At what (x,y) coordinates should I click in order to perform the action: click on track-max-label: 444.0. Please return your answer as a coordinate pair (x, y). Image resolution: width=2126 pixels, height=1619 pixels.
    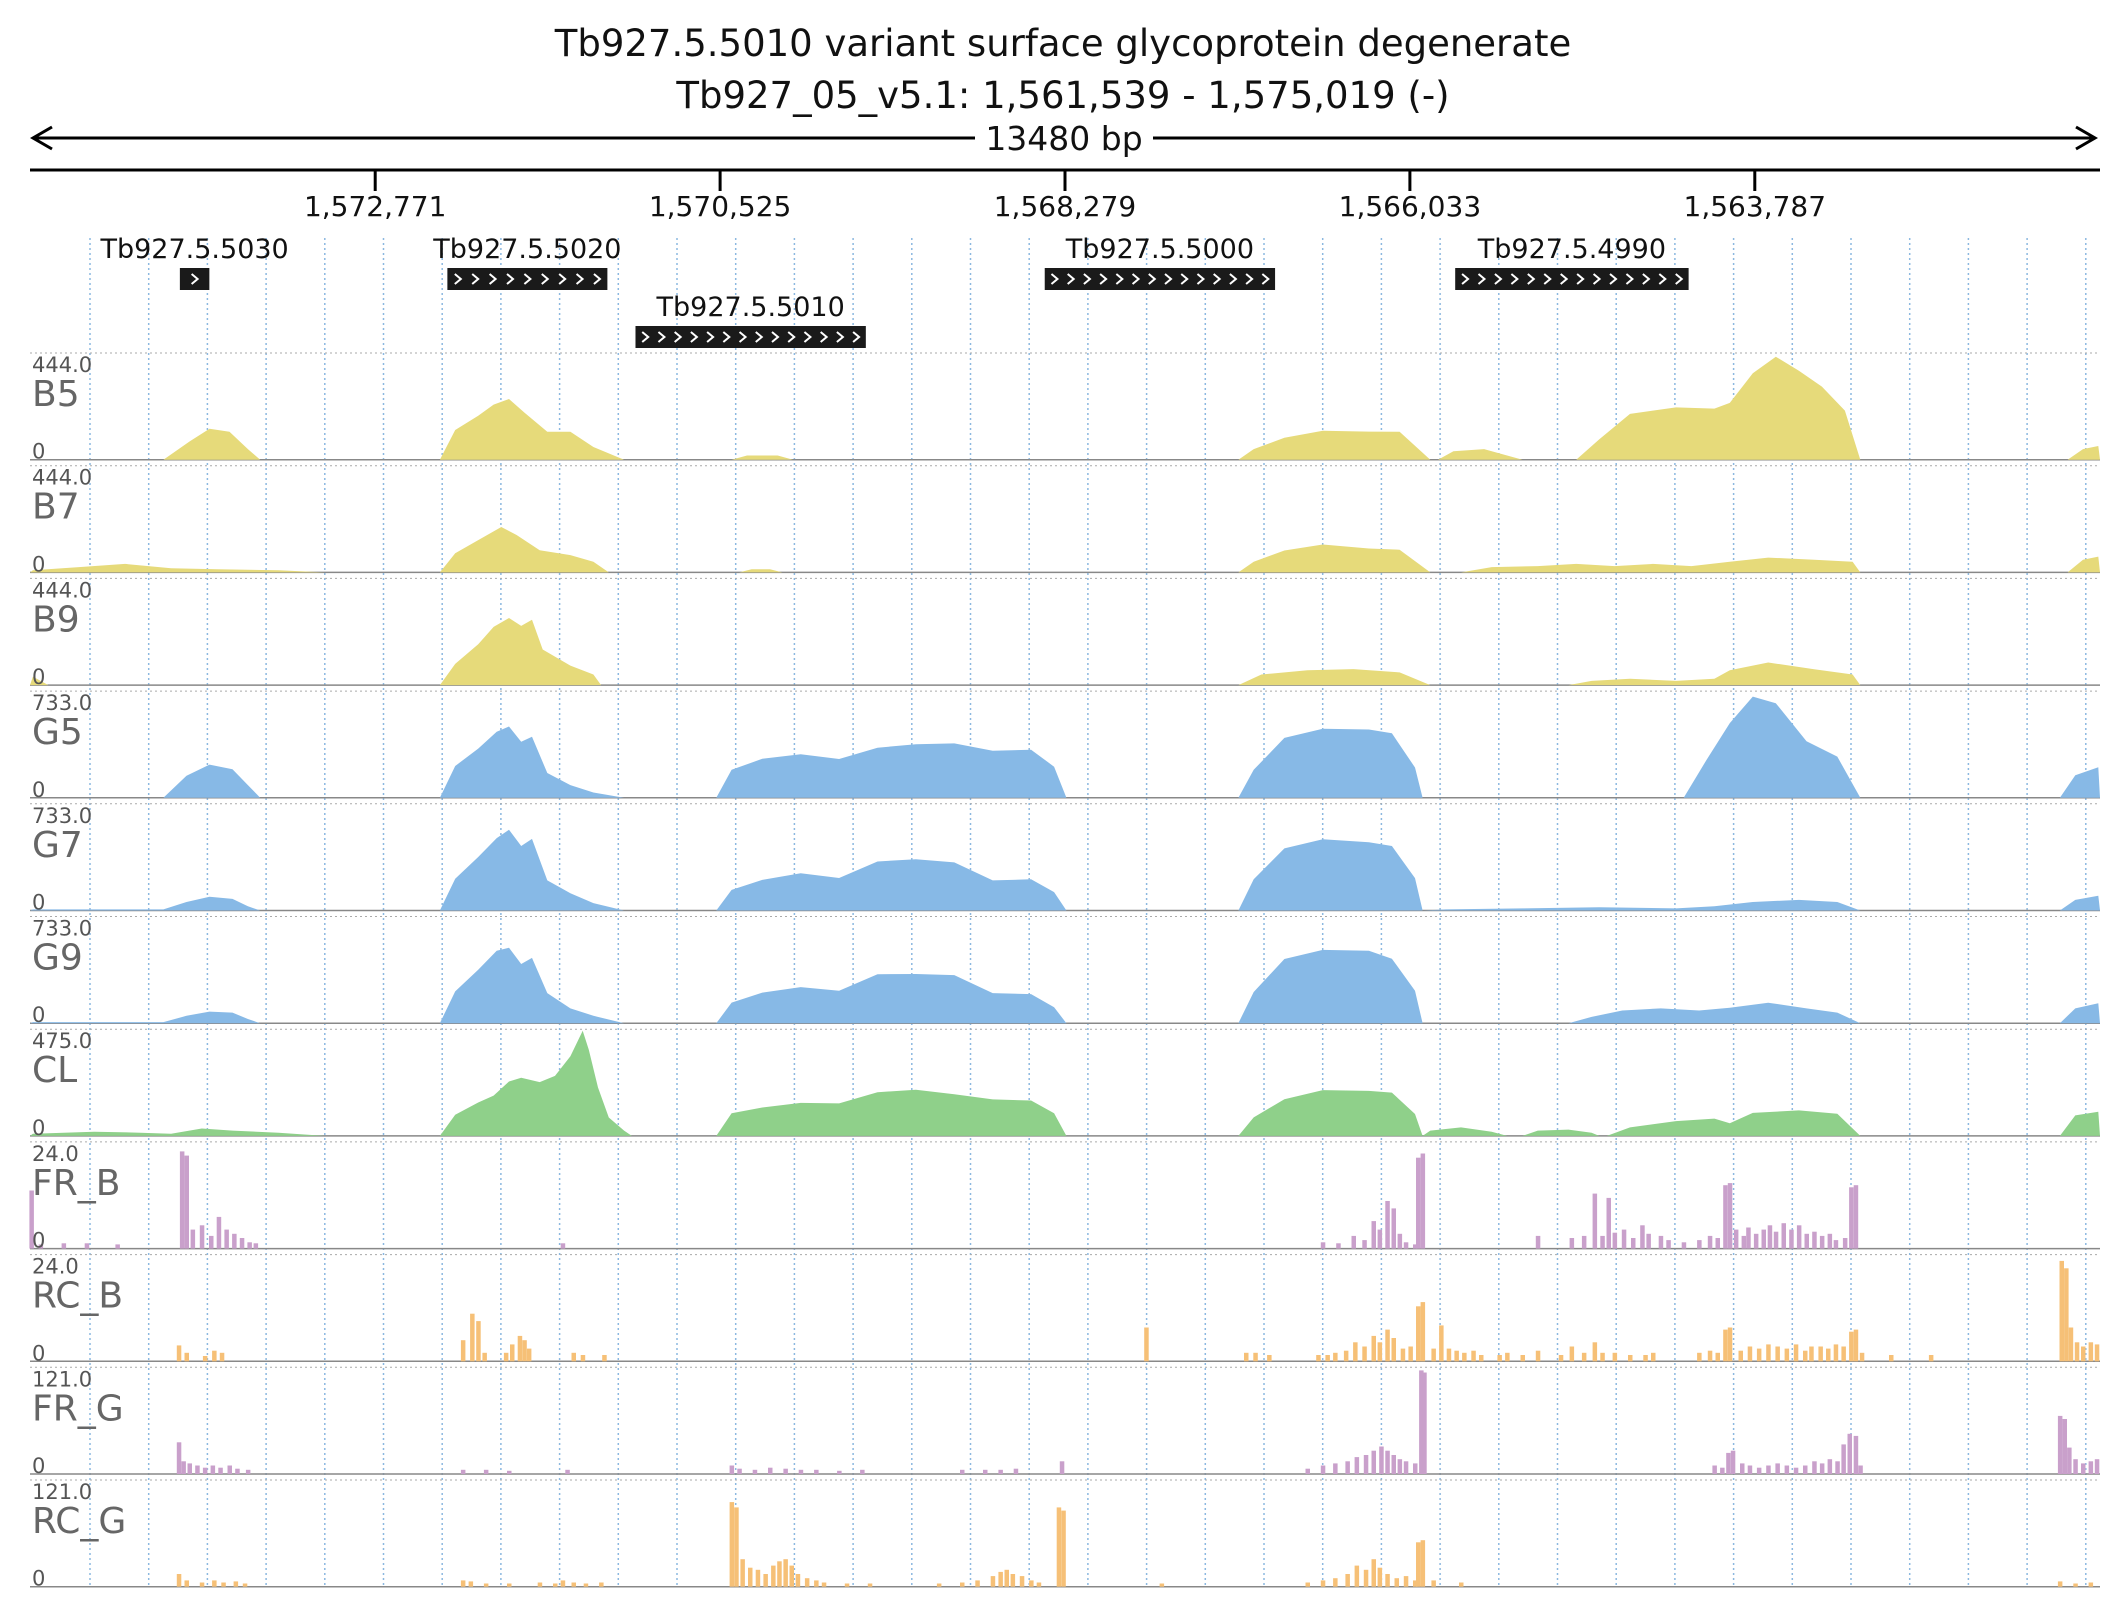
    Looking at the image, I should click on (62, 365).